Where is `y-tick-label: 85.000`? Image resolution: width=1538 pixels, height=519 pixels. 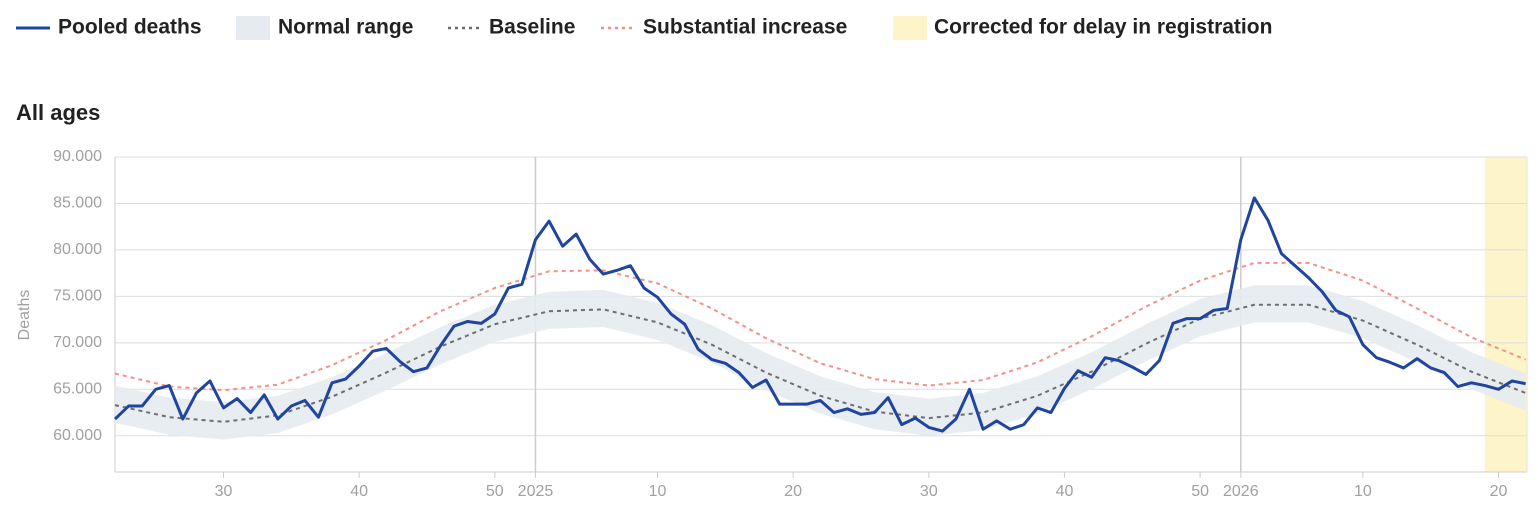
y-tick-label: 85.000 is located at coordinates (77, 203).